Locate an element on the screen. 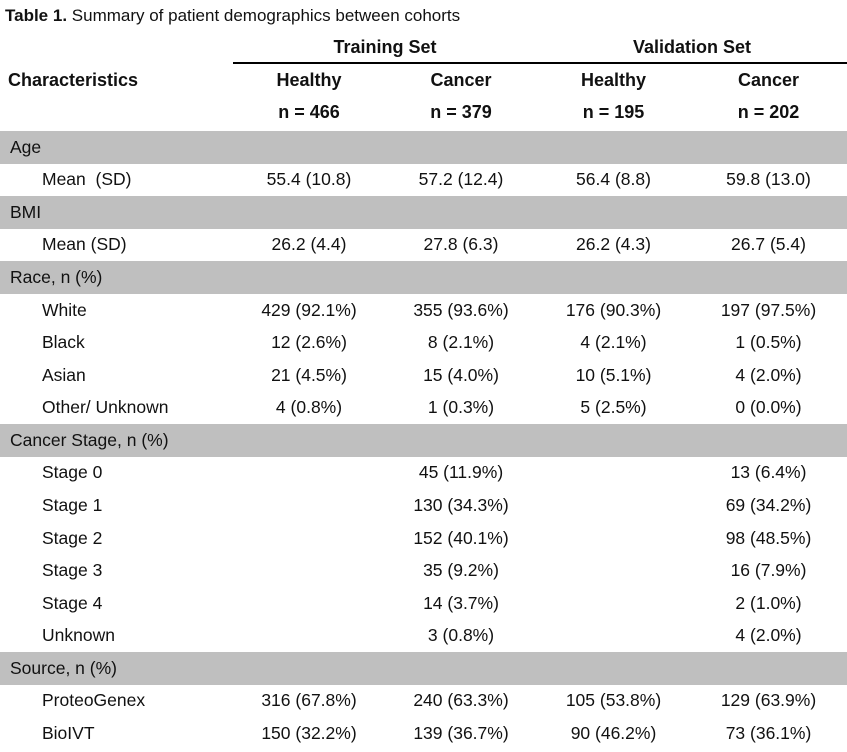  row-label: ProteoGenex is located at coordinates (94, 700).